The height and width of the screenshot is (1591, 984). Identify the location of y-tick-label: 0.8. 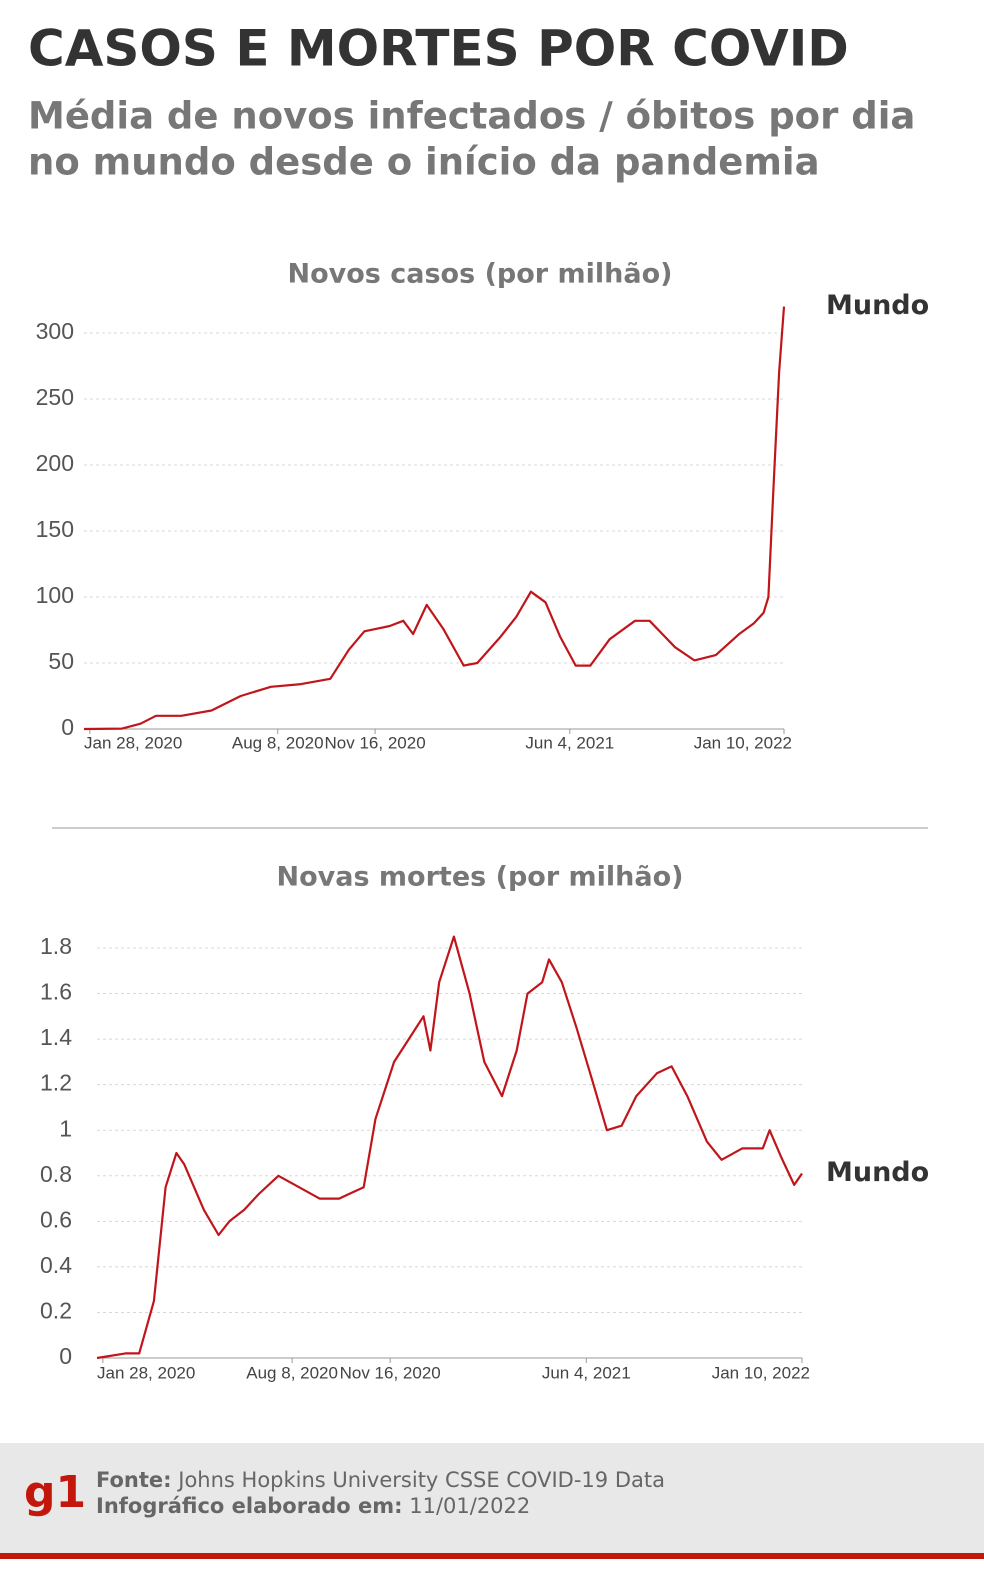
(56, 1174).